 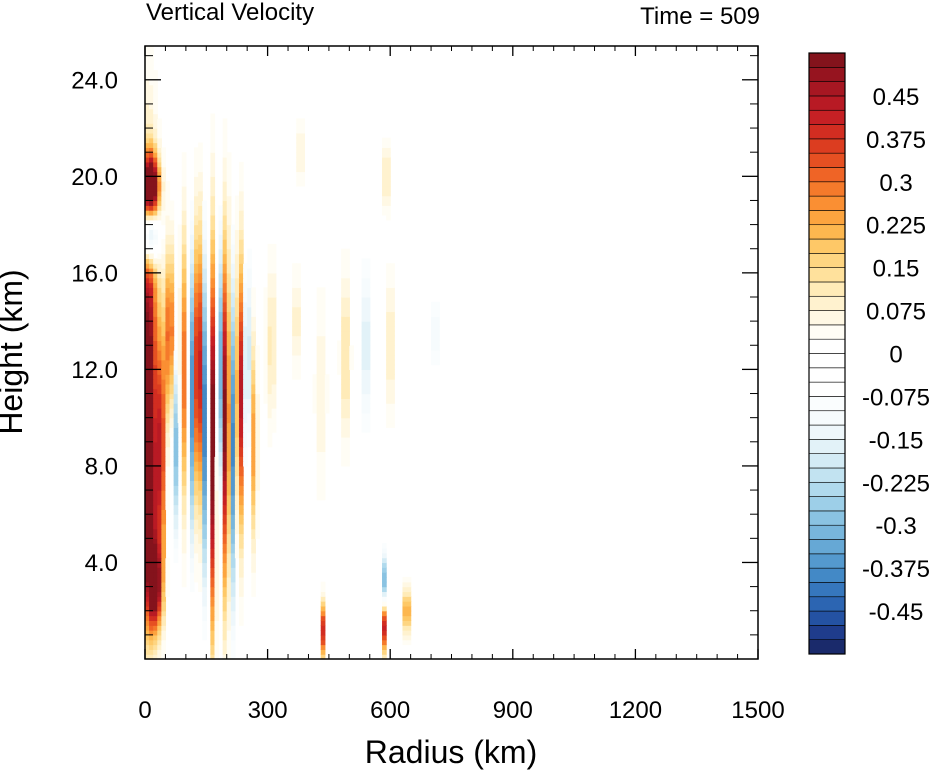 What do you see at coordinates (827, 604) in the screenshot?
I see `colorbar-box` at bounding box center [827, 604].